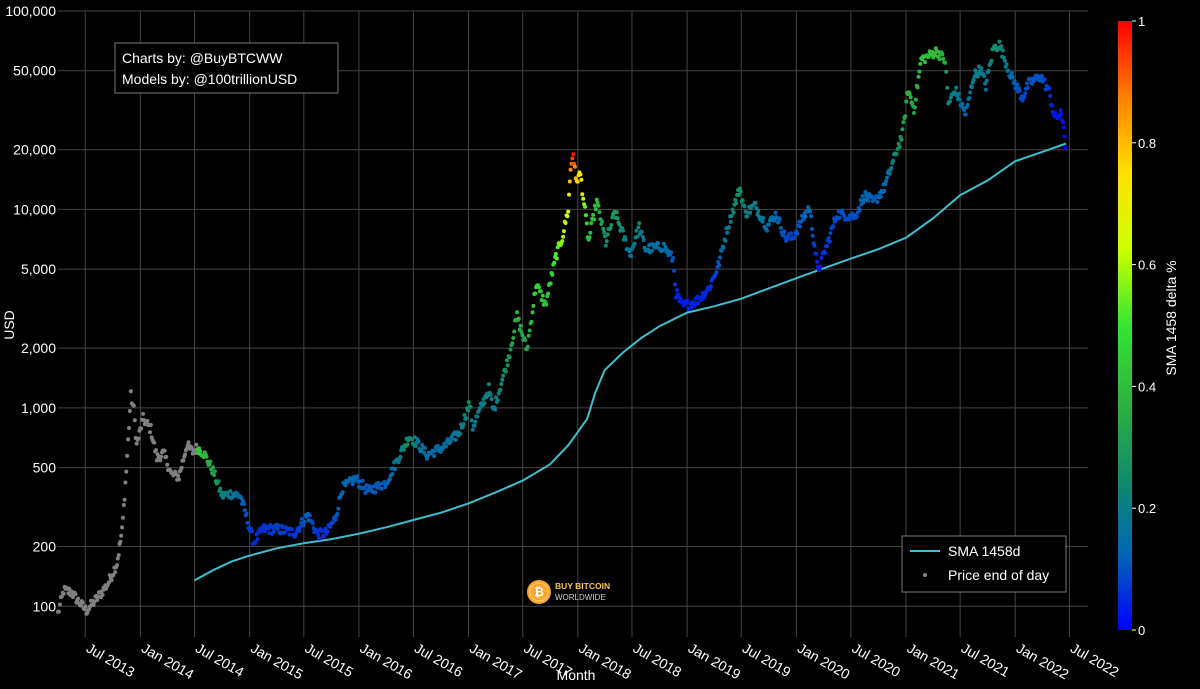  Describe the element at coordinates (34, 150) in the screenshot. I see `y-tick-label: 20,000` at that location.